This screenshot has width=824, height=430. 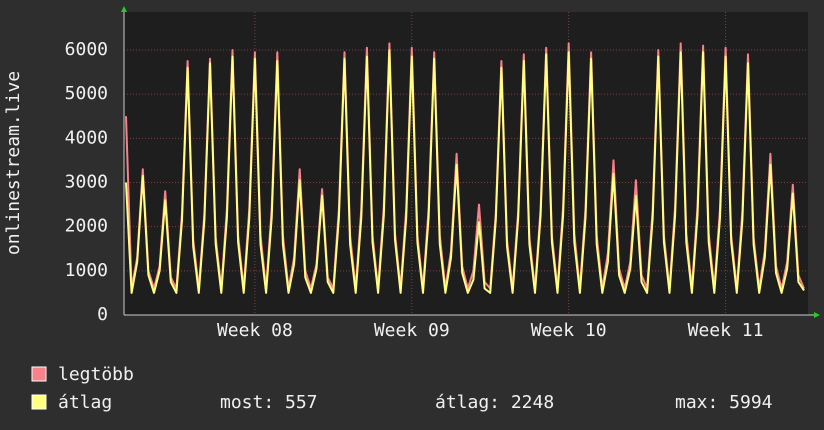 I want to click on y-tick-label: 3000, so click(x=86, y=181).